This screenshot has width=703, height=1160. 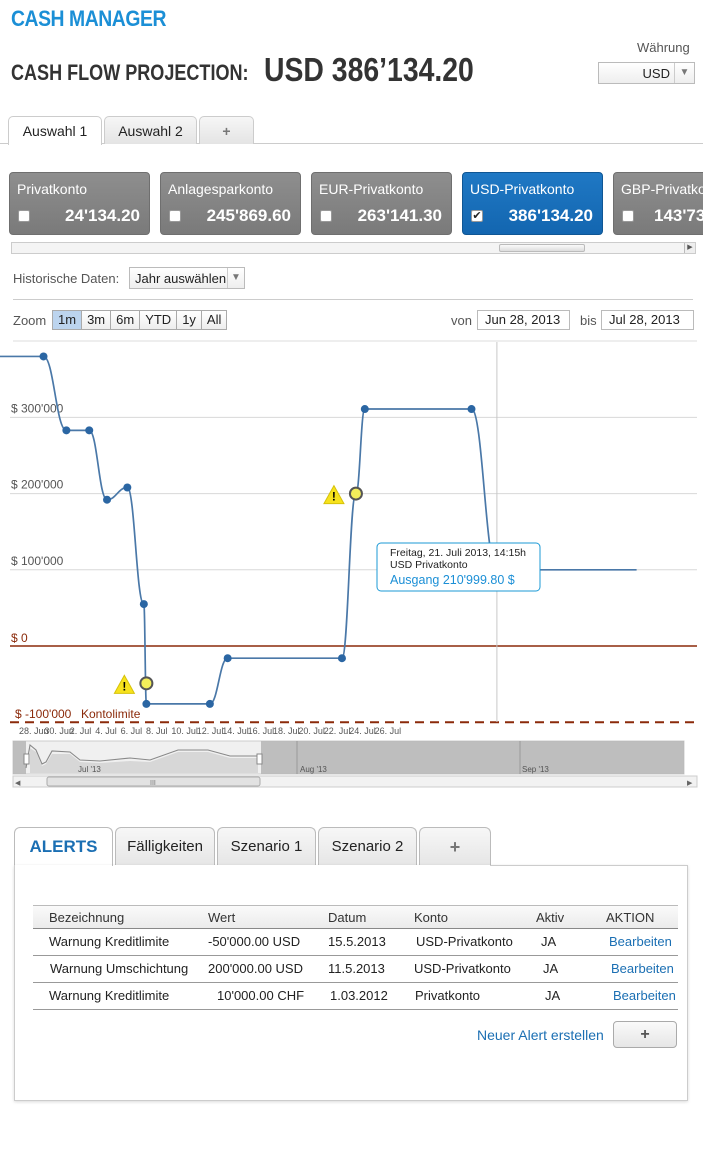 What do you see at coordinates (658, 203) in the screenshot?
I see `account-card-gbp-privatkonto: GBP-Privatko 143'73` at bounding box center [658, 203].